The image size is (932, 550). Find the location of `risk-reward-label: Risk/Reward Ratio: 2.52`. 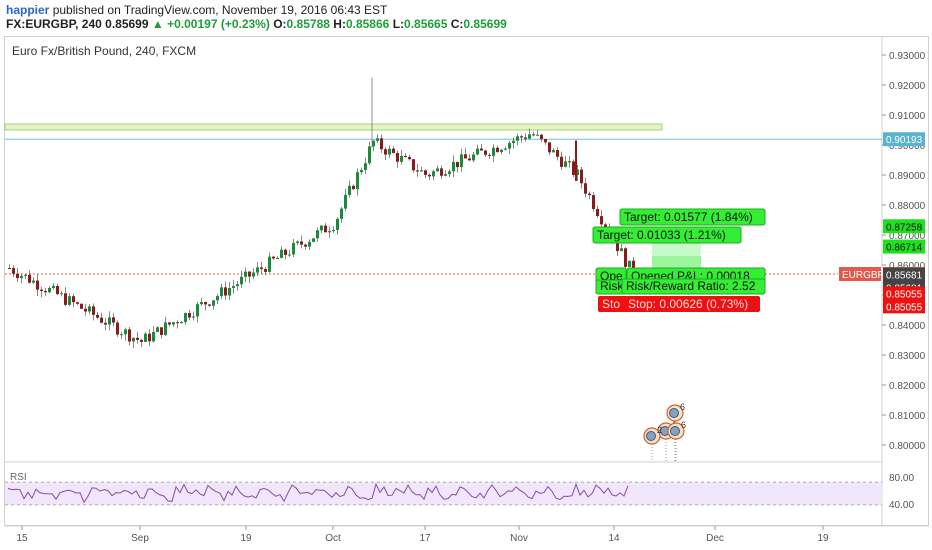

risk-reward-label: Risk/Reward Ratio: 2.52 is located at coordinates (691, 286).